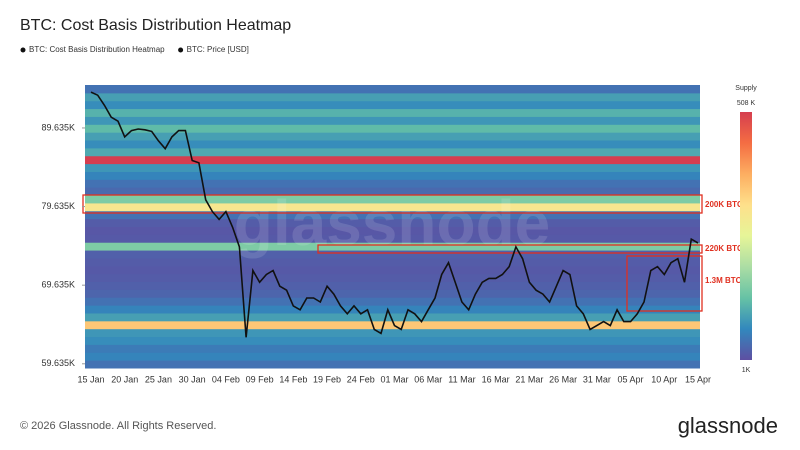  I want to click on x-tick-label: 31 Mar, so click(597, 379).